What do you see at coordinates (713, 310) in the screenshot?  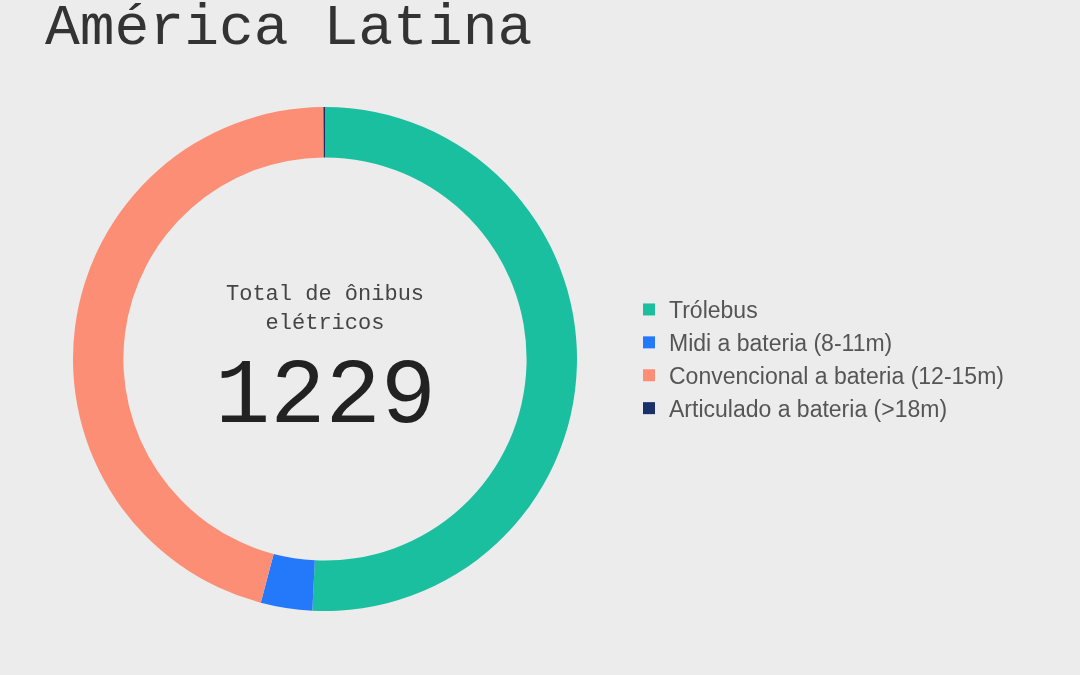 I see `legend-label: Trólebus` at bounding box center [713, 310].